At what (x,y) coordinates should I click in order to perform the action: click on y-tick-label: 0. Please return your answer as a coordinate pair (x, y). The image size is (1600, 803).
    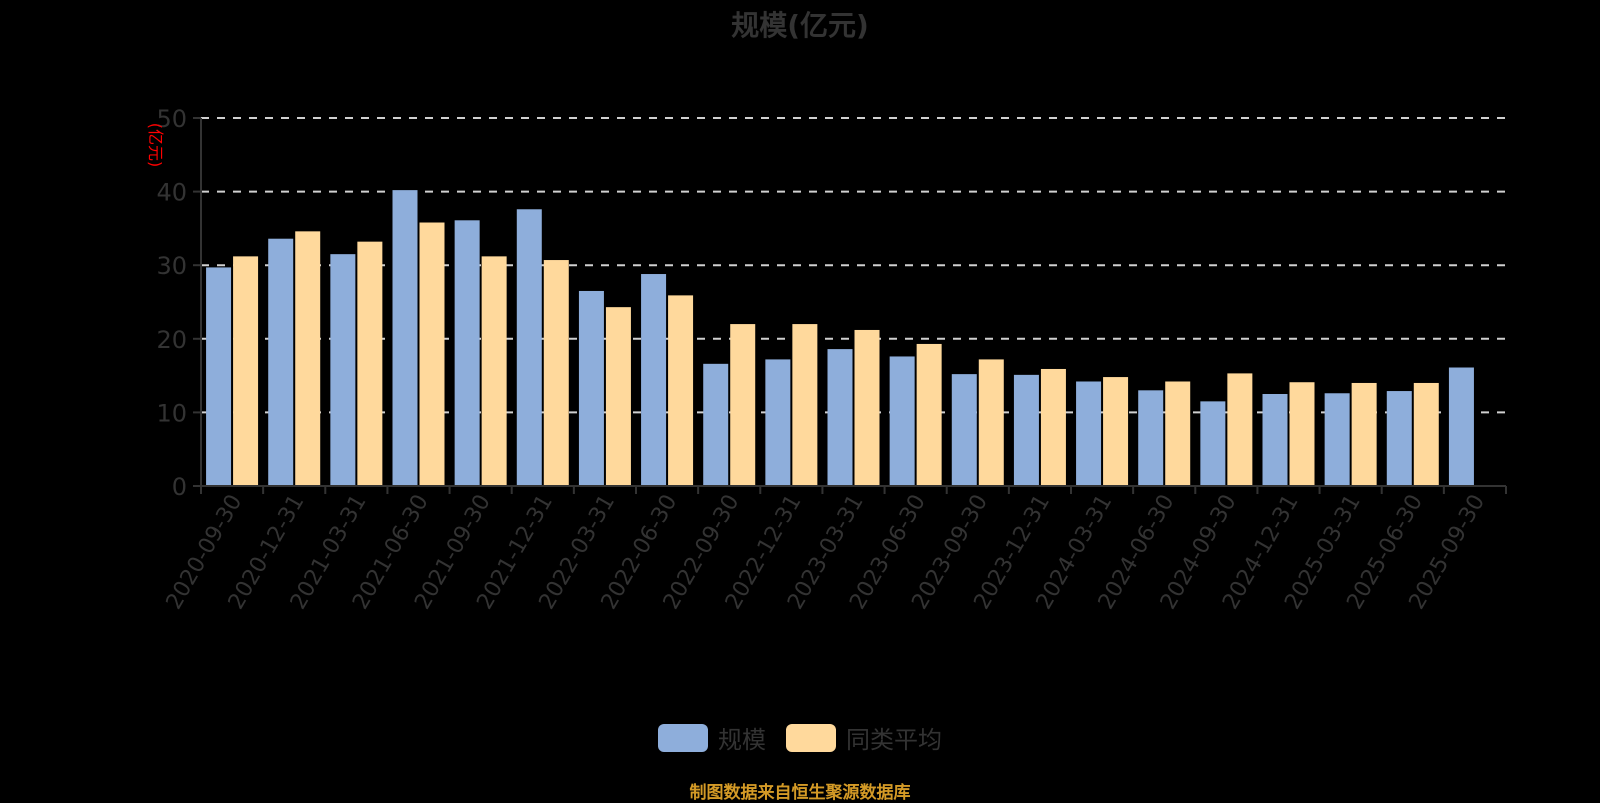
    Looking at the image, I should click on (179, 487).